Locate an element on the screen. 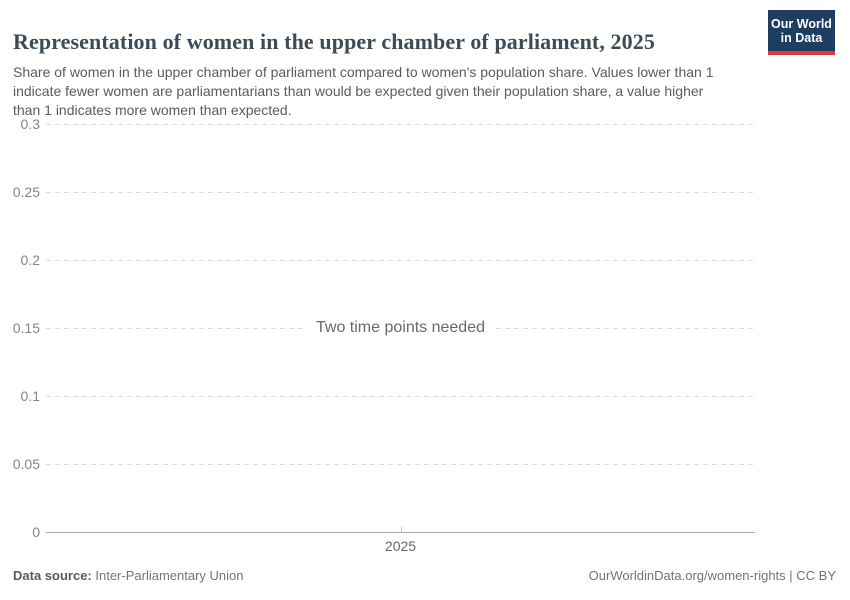  data-source-value: Inter-Parliamentary Union is located at coordinates (169, 575).